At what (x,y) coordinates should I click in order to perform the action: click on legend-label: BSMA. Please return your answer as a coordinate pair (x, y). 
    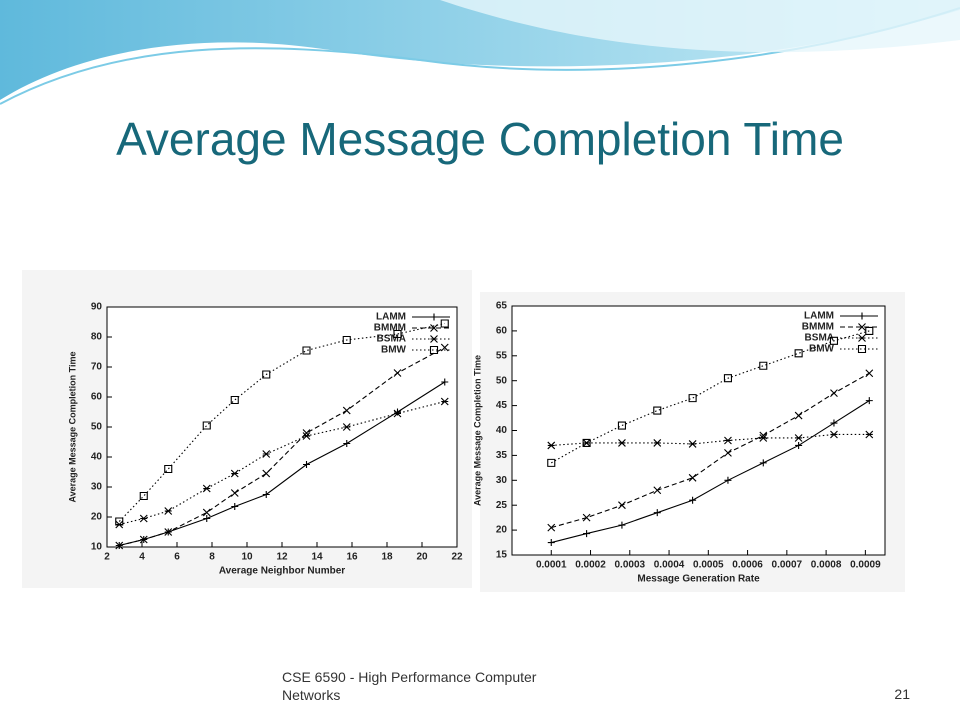
    Looking at the image, I should click on (391, 339).